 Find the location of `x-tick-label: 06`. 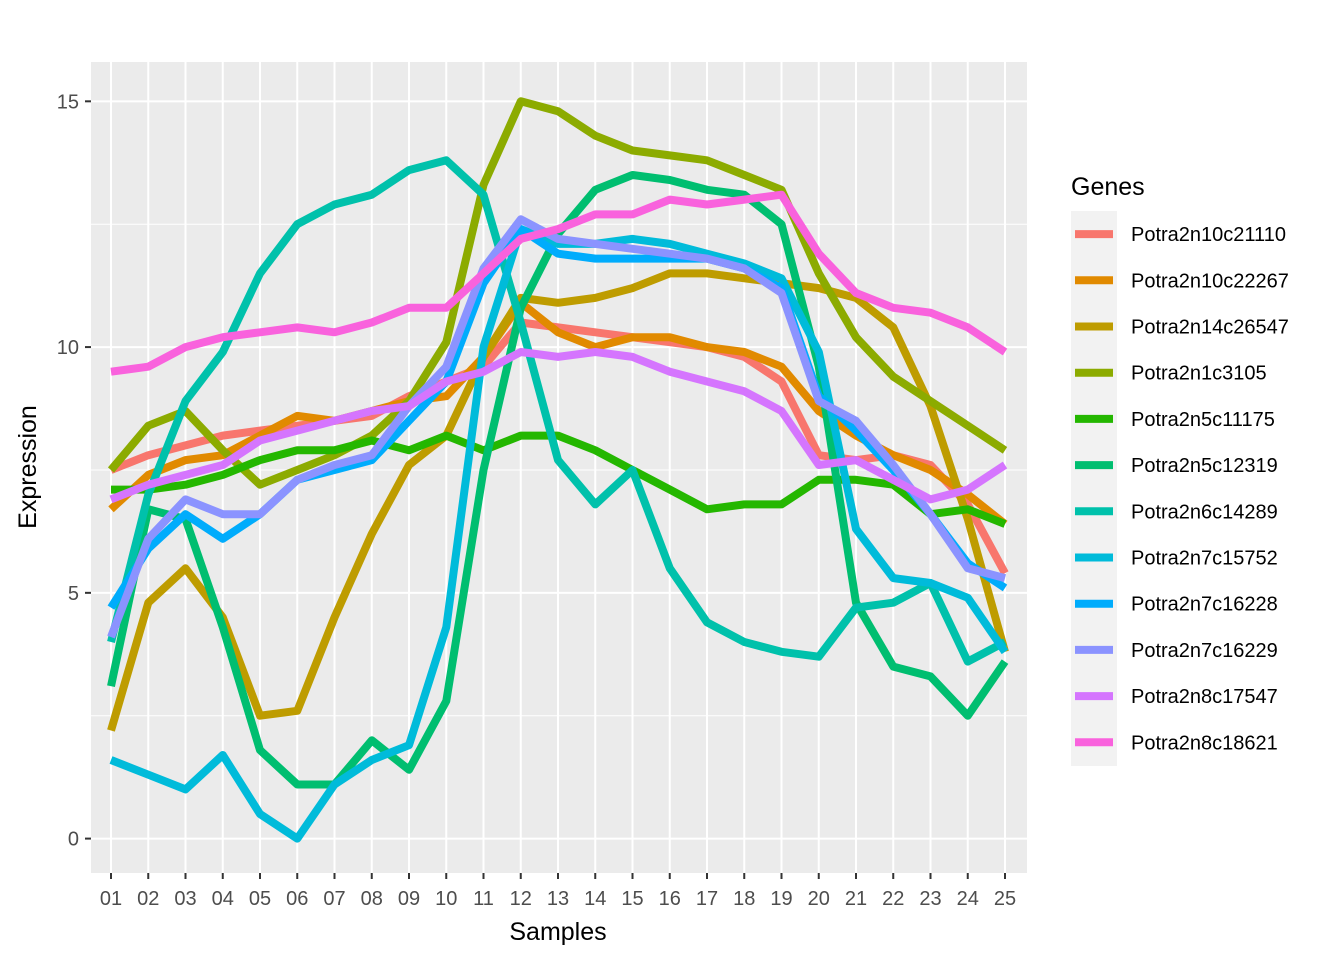

x-tick-label: 06 is located at coordinates (297, 899).